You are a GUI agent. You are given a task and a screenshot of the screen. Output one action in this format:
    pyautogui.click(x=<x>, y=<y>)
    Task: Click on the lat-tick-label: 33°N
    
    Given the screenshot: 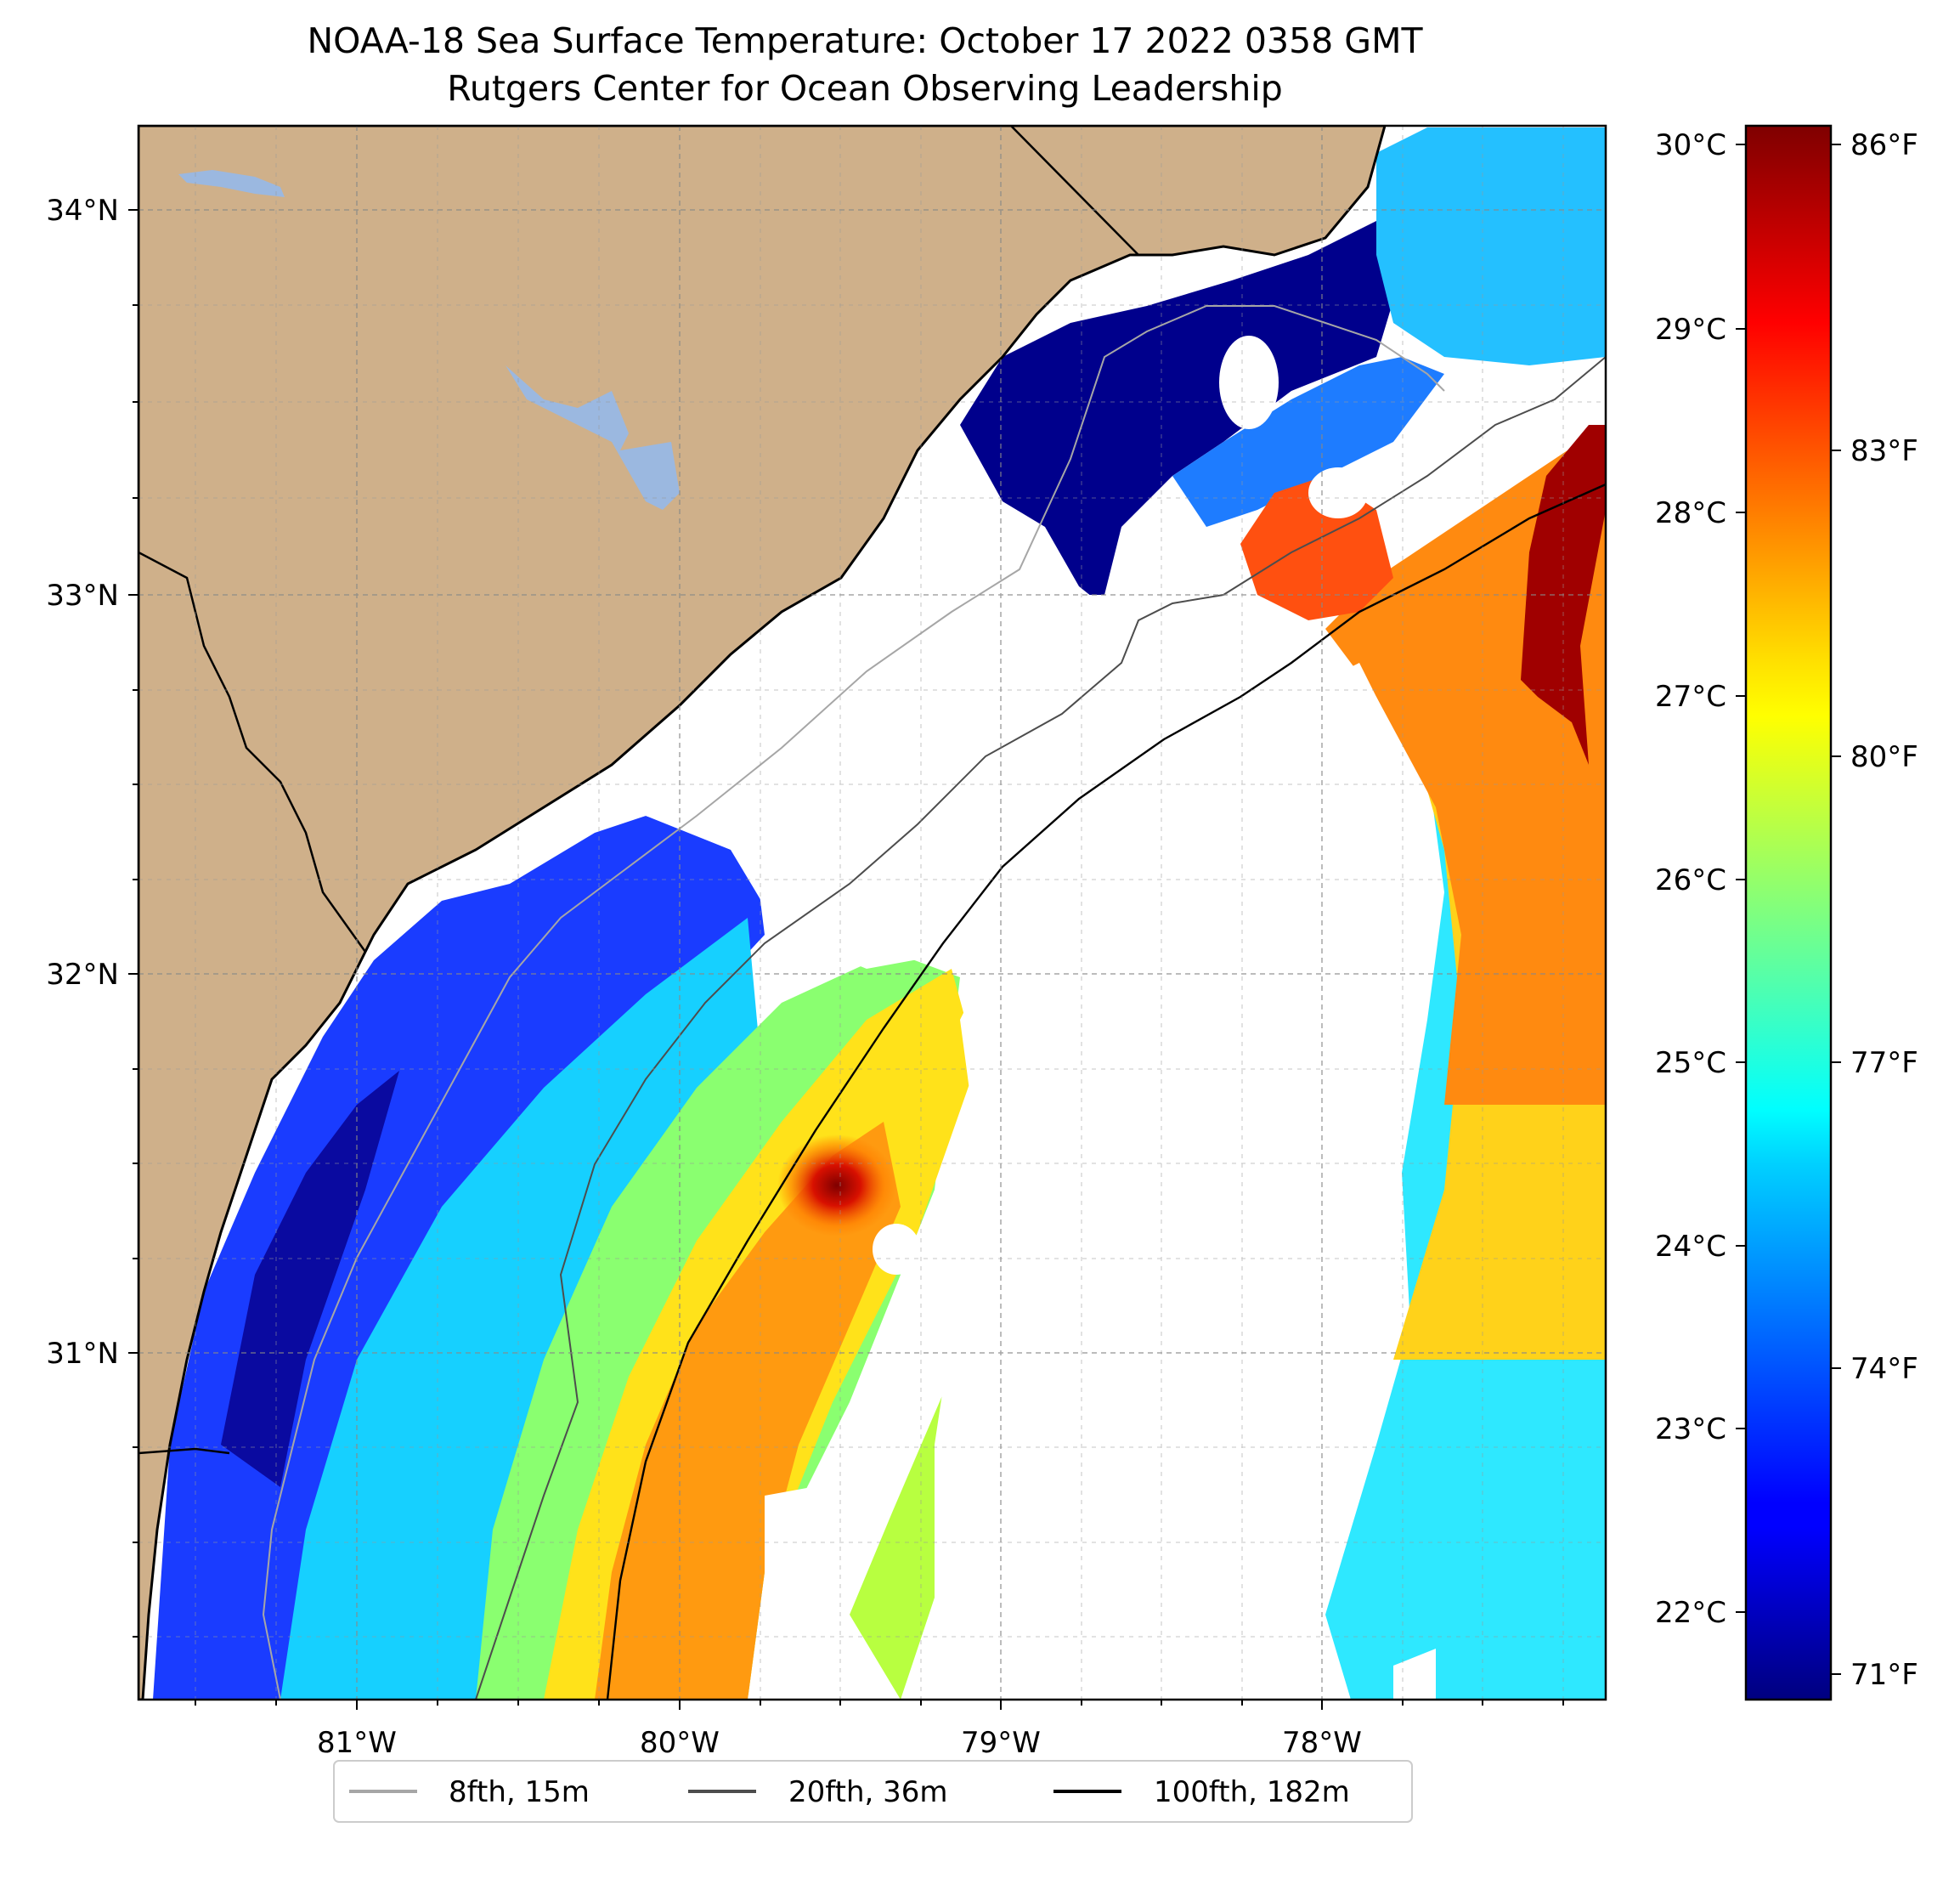 What is the action you would take?
    pyautogui.click(x=83, y=596)
    